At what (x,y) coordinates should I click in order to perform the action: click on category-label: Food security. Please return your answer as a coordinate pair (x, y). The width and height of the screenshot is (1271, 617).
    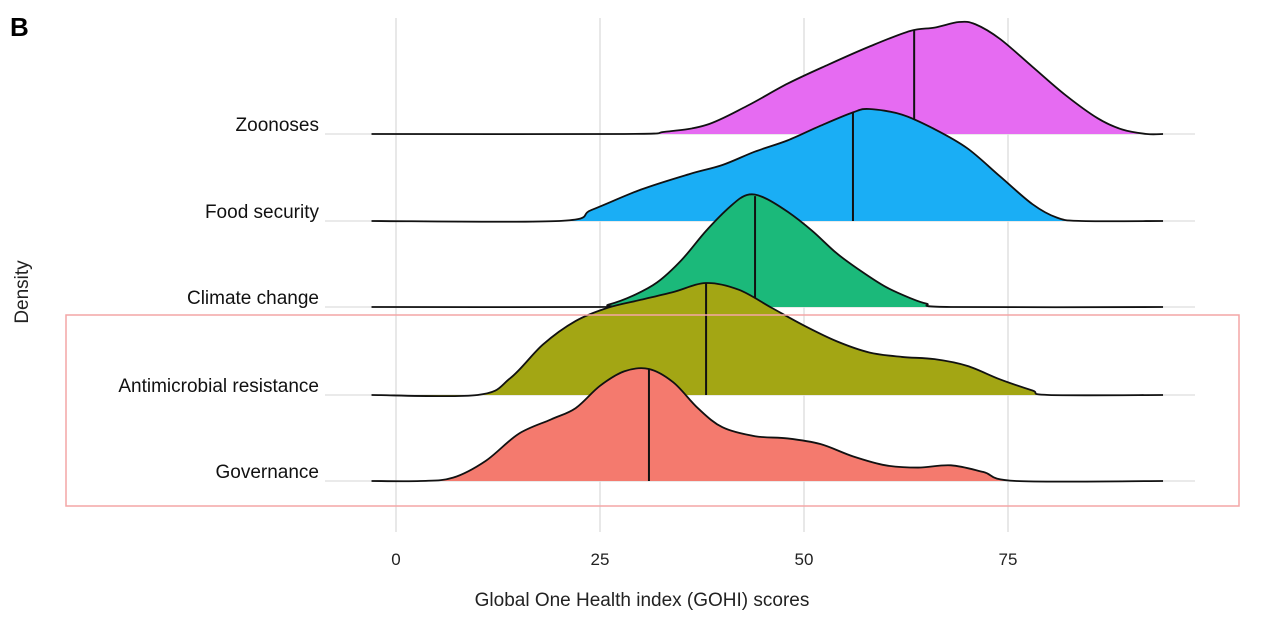
    Looking at the image, I should click on (262, 212).